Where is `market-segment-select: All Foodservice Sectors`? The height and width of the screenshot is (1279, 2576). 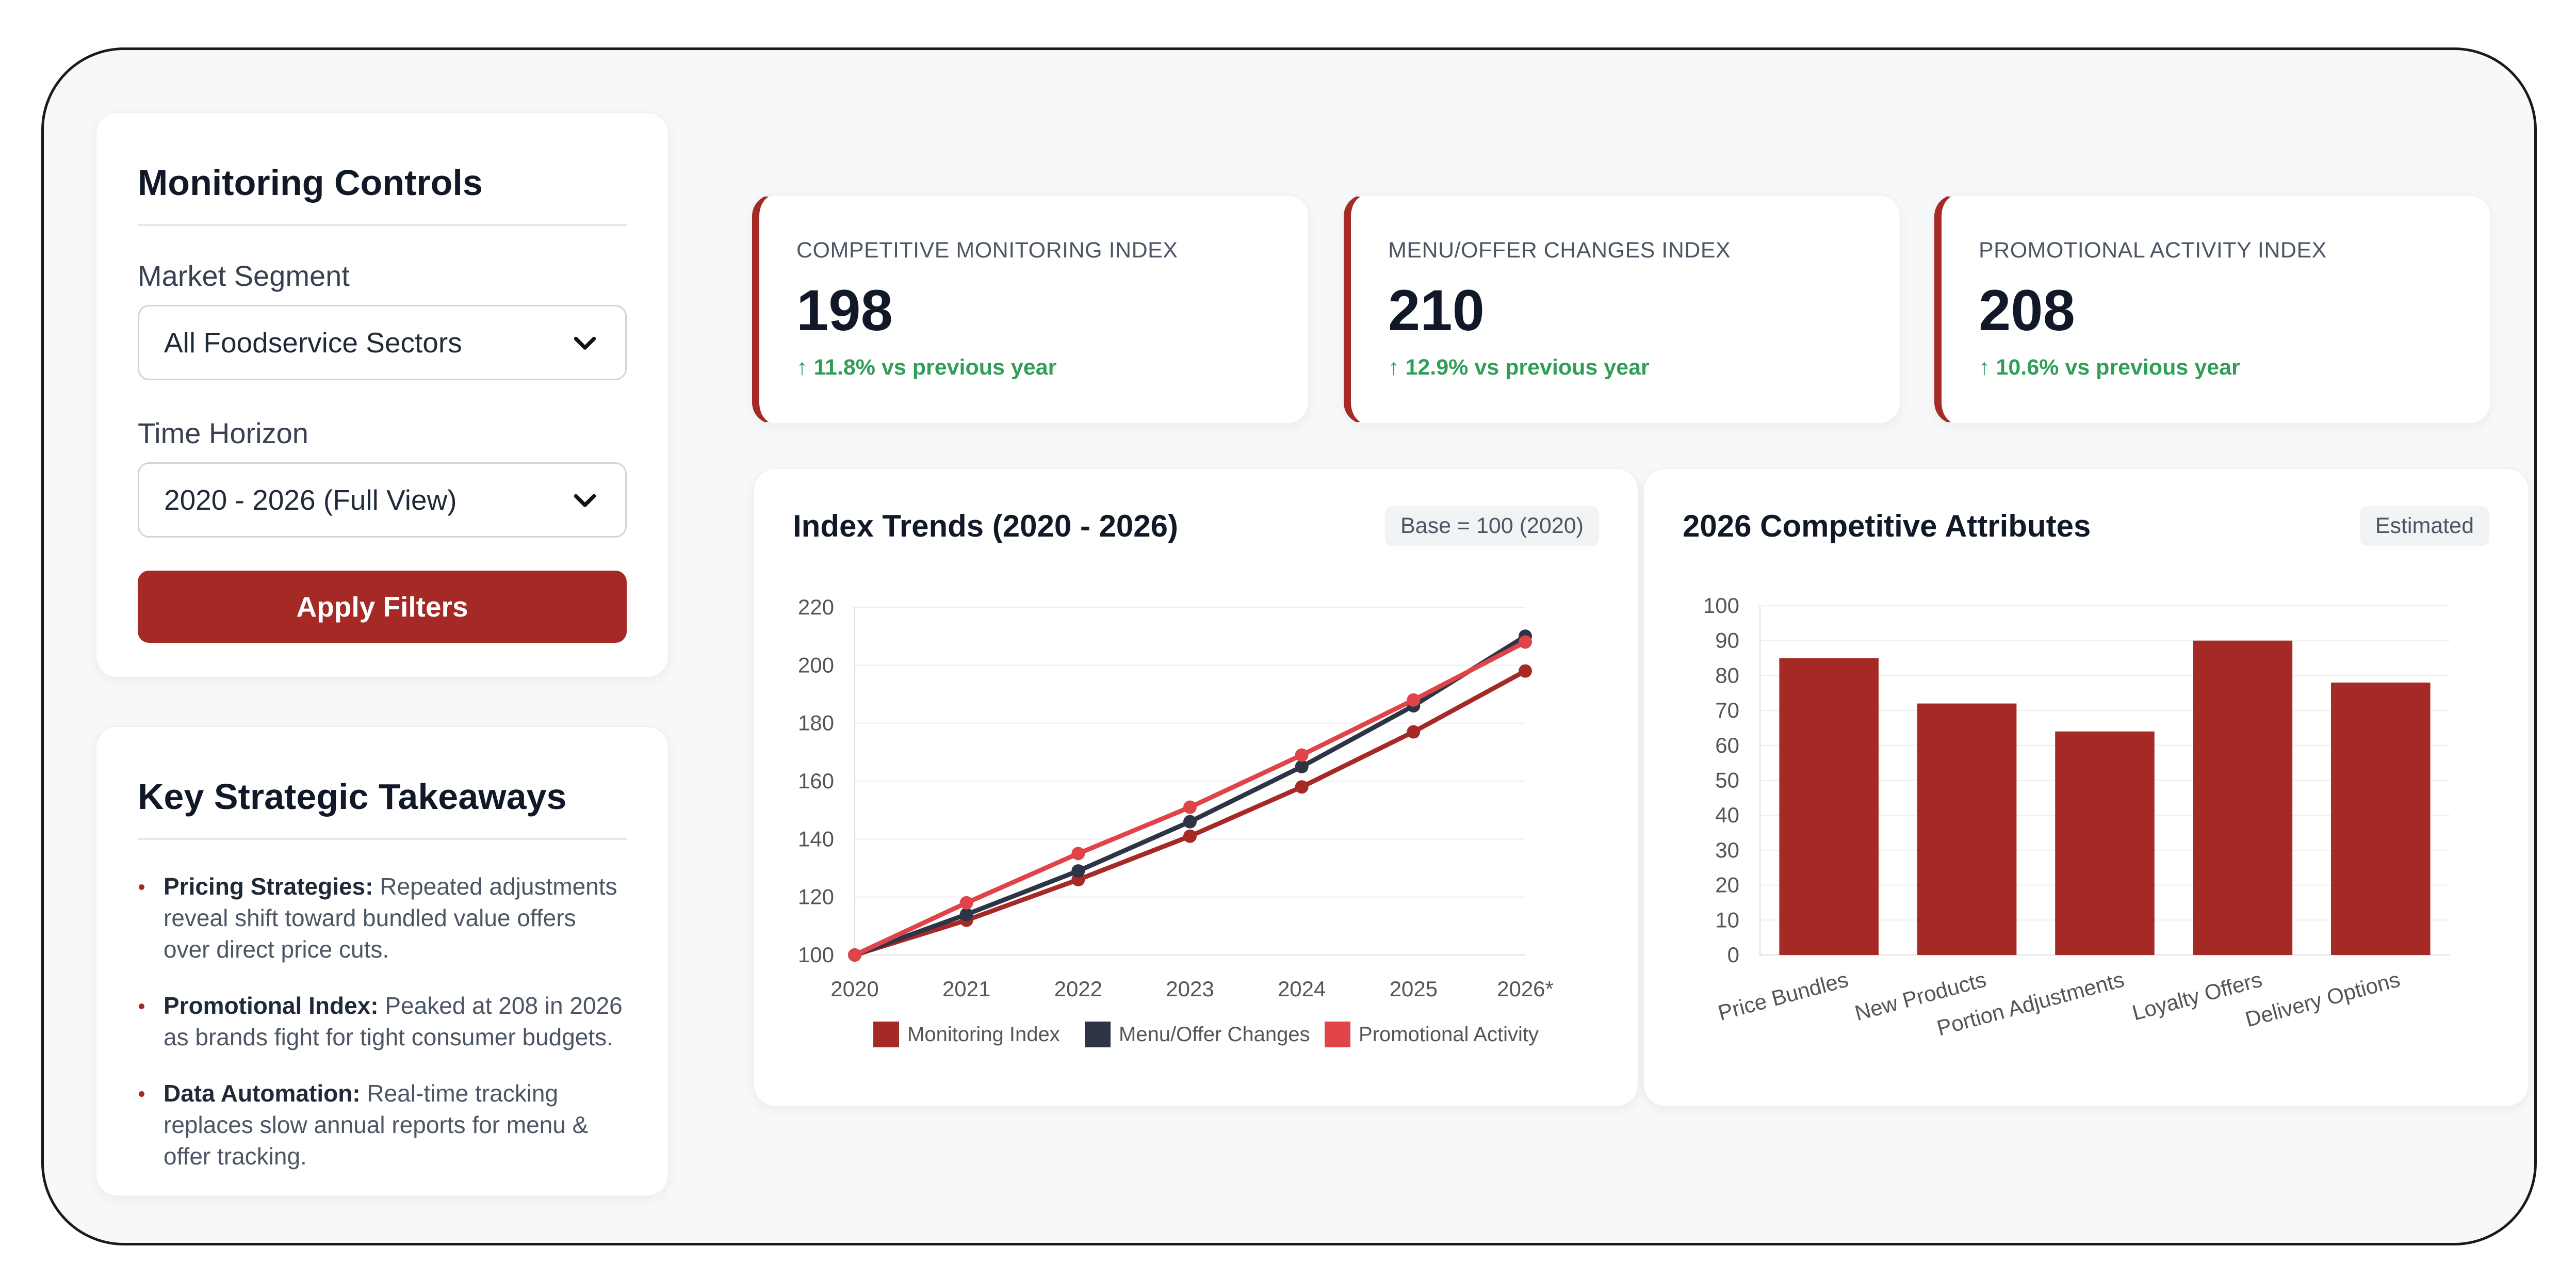 market-segment-select: All Foodservice Sectors is located at coordinates (382, 342).